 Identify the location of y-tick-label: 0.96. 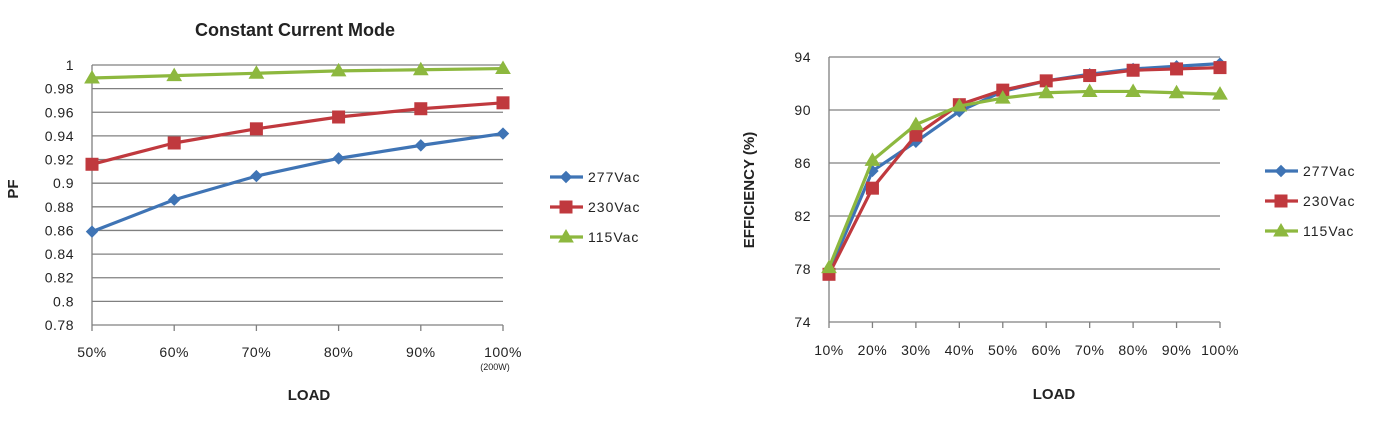
(59, 112).